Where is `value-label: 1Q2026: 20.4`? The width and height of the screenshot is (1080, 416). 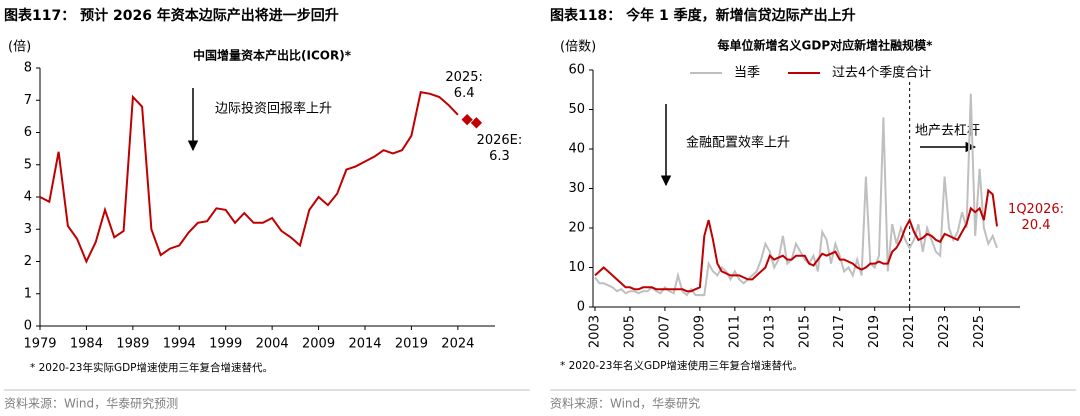
value-label: 1Q2026: 20.4 is located at coordinates (1036, 218).